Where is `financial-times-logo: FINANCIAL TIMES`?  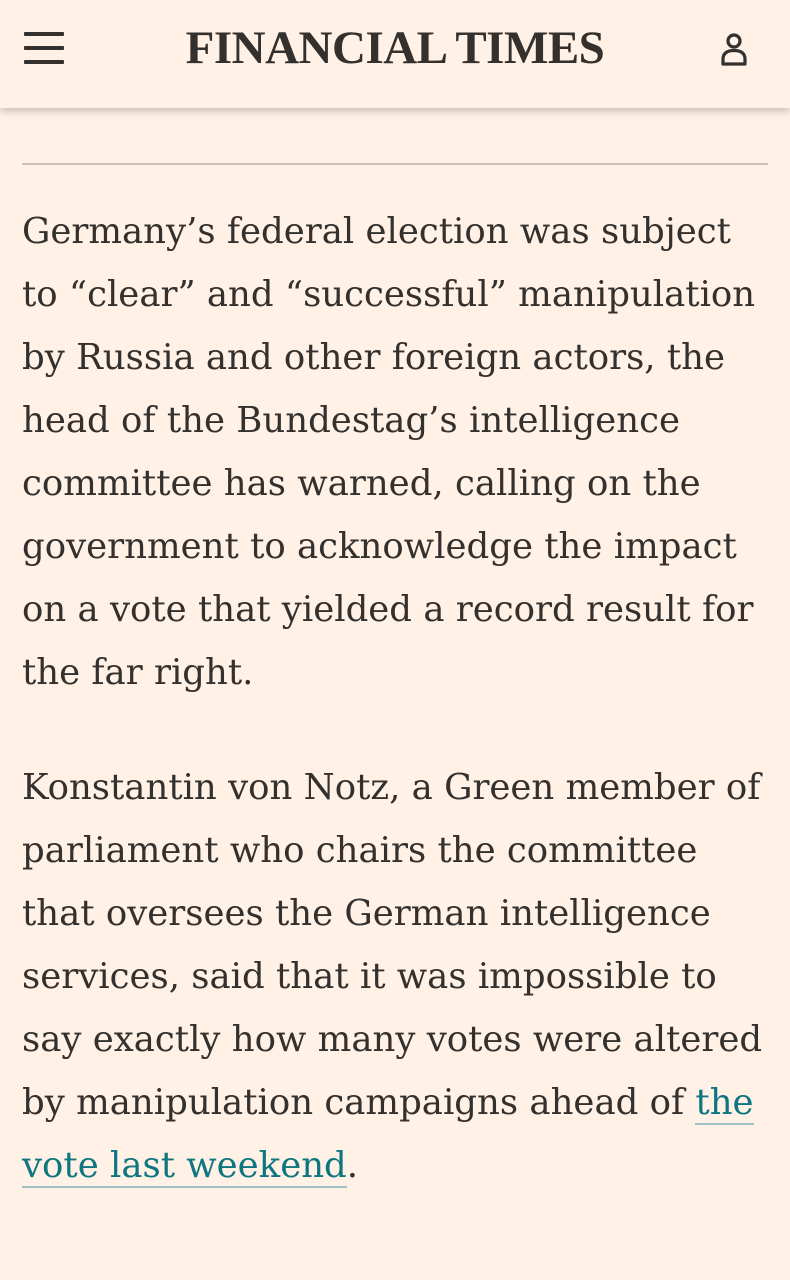 financial-times-logo: FINANCIAL TIMES is located at coordinates (395, 48).